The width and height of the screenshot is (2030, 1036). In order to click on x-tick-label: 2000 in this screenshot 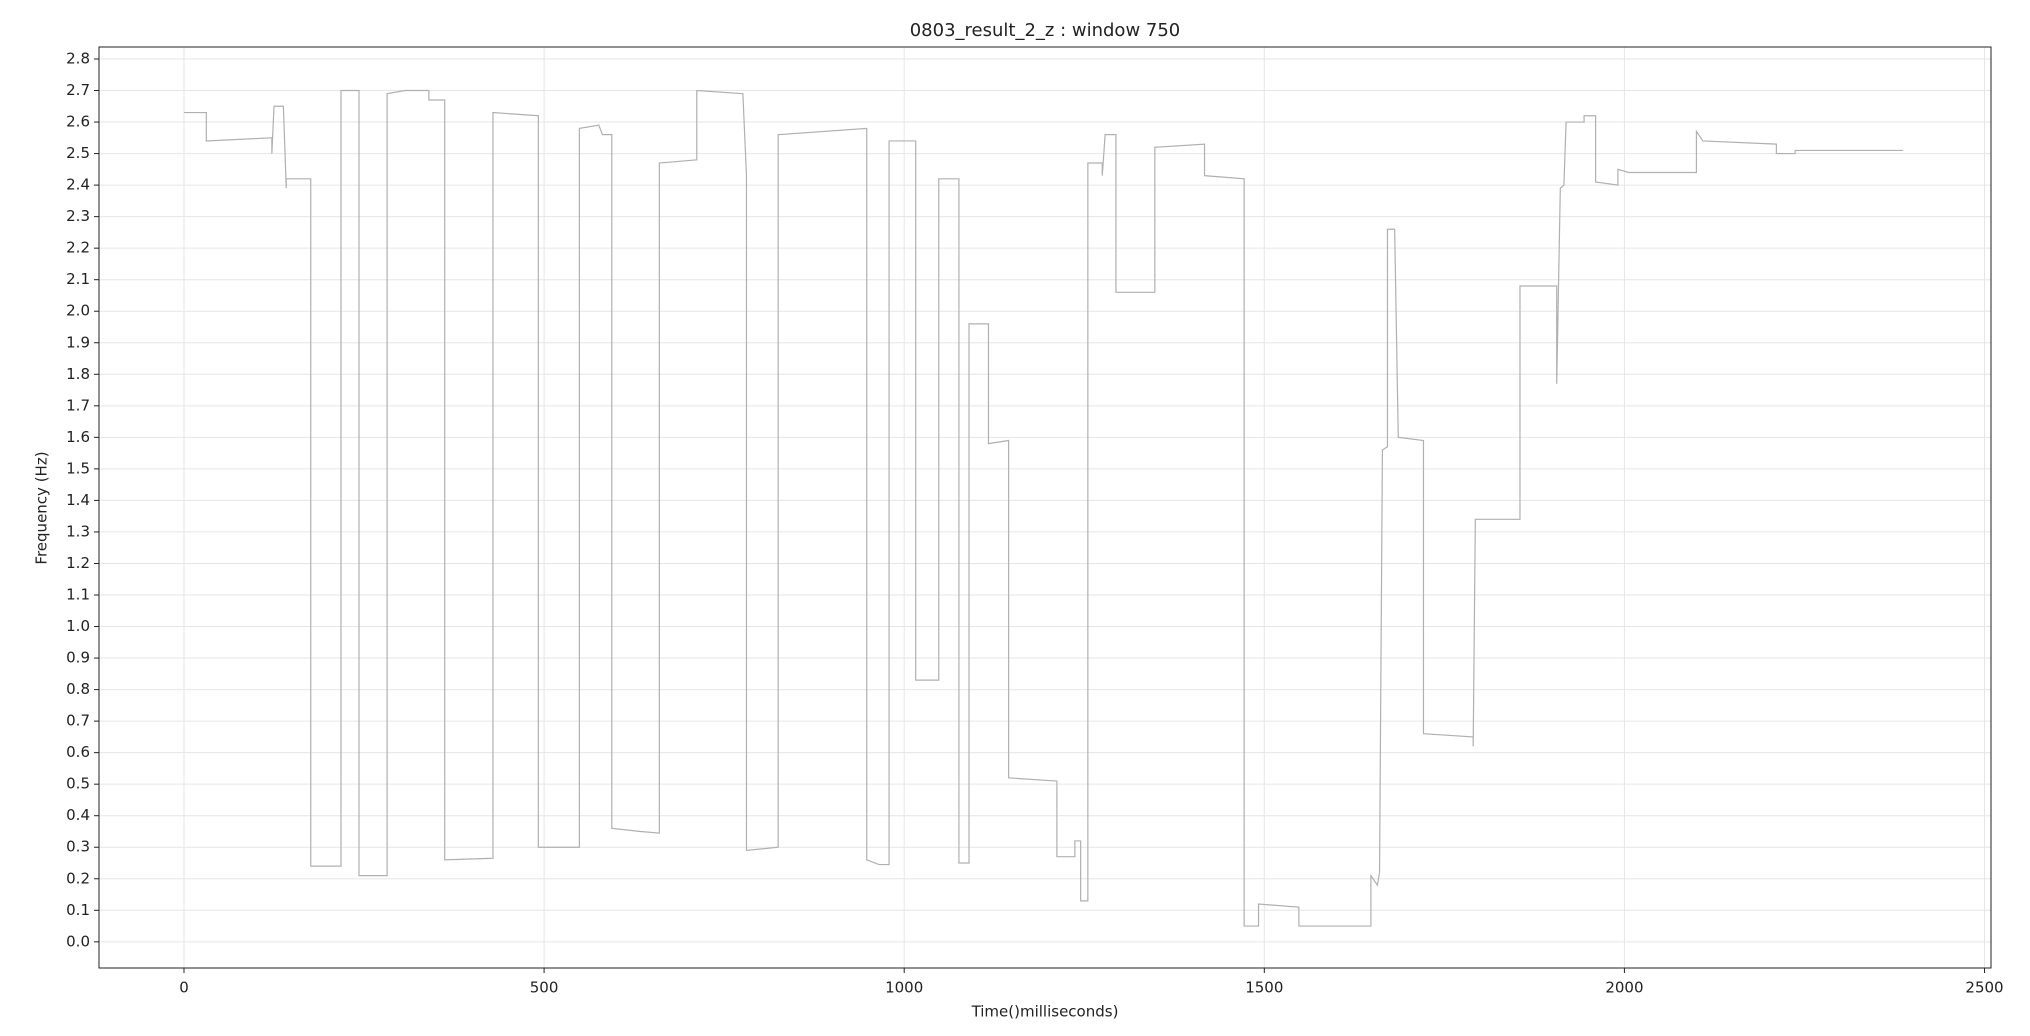, I will do `click(1624, 988)`.